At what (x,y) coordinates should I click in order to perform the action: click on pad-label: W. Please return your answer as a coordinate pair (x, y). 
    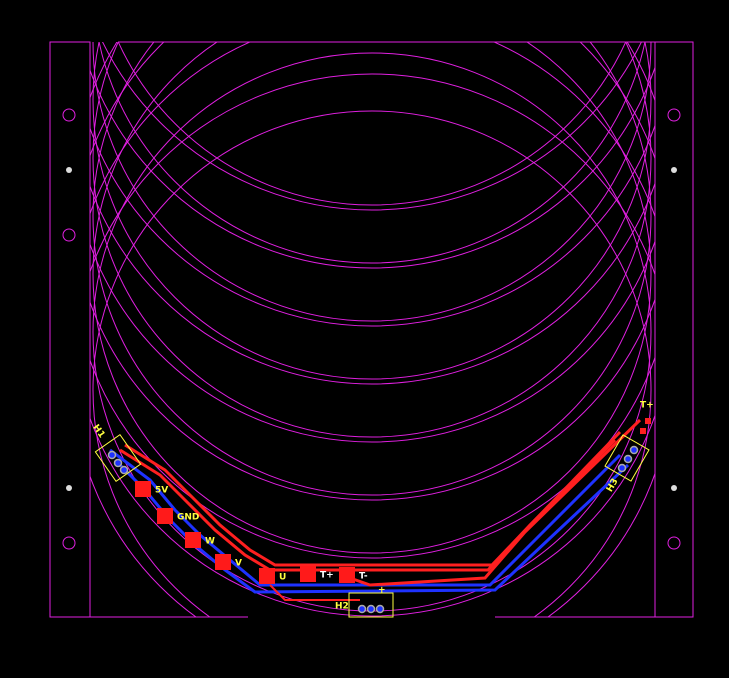
    Looking at the image, I should click on (210, 542).